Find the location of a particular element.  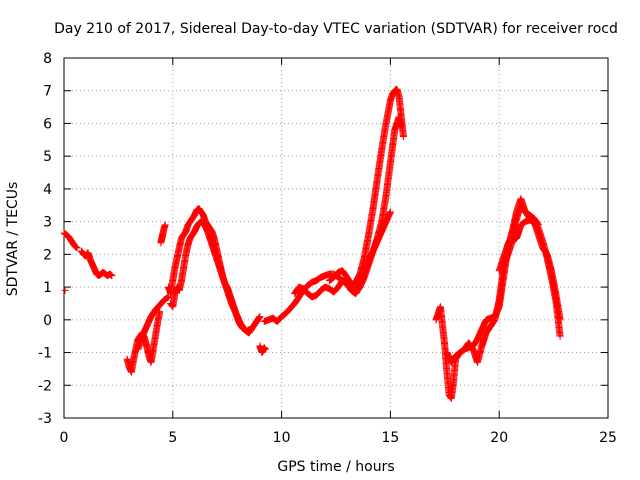

data-point-mid-day-C is located at coordinates (390, 212).